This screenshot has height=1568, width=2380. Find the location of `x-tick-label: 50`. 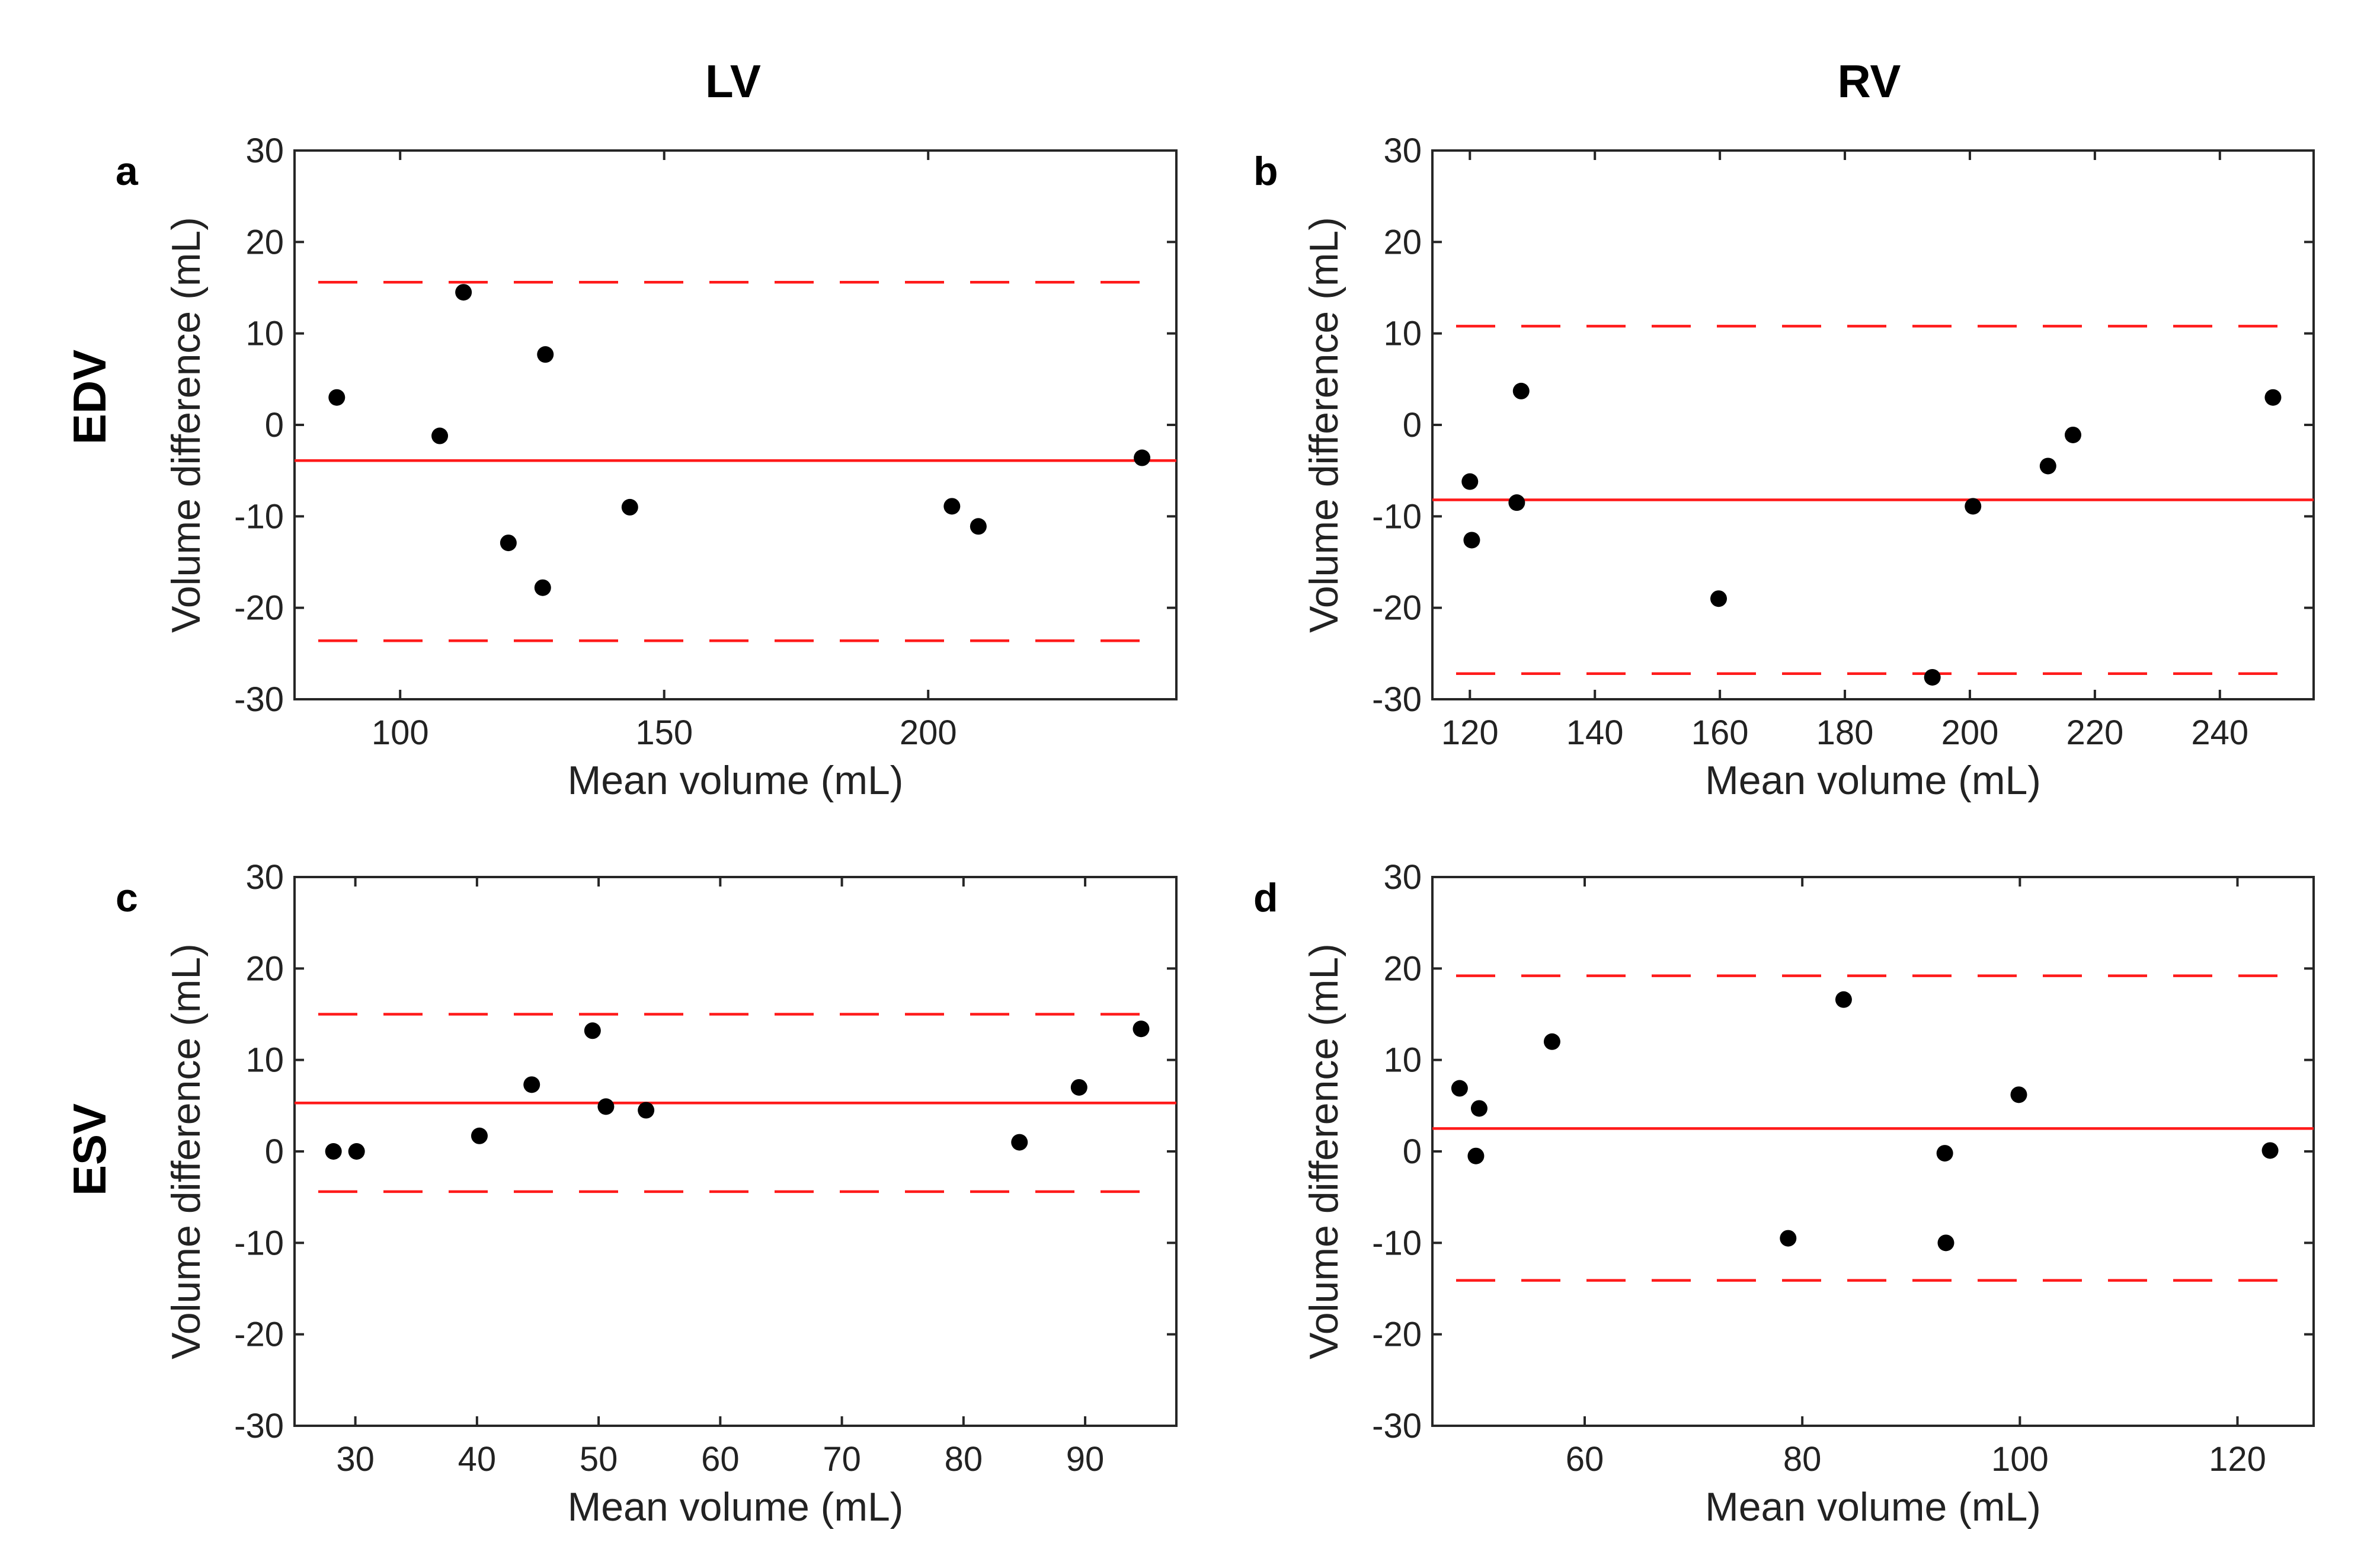

x-tick-label: 50 is located at coordinates (599, 1459).